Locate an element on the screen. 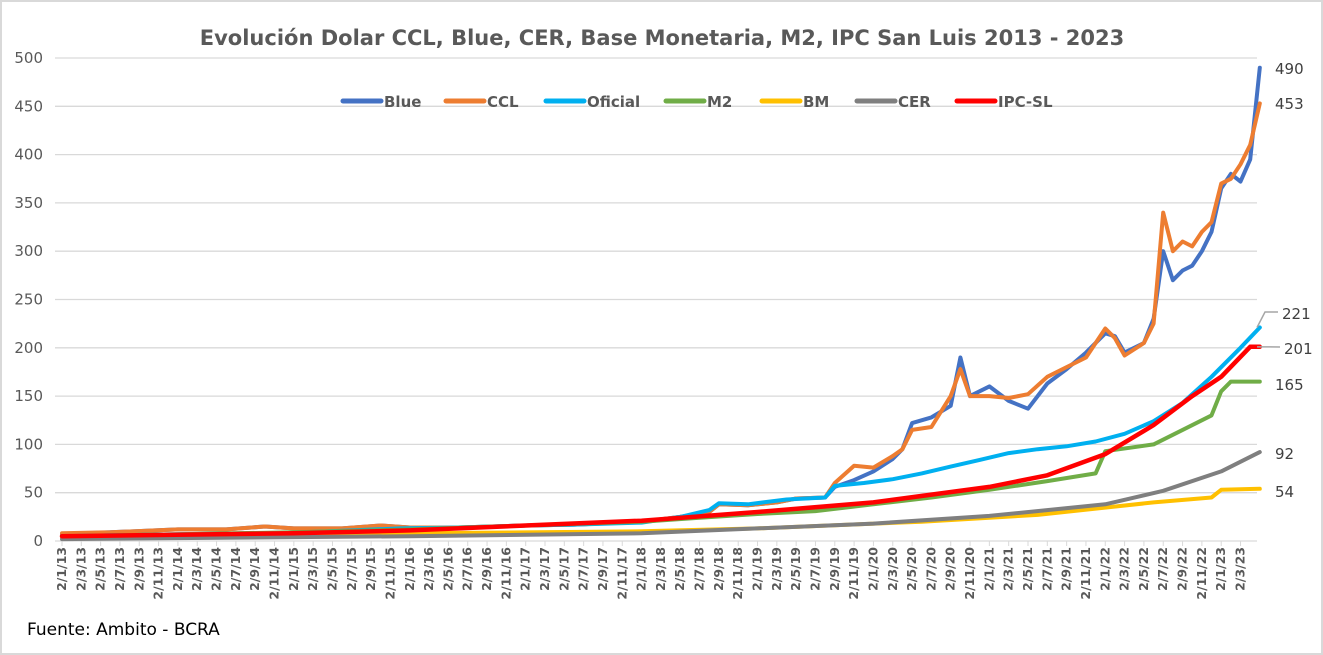  x-tick-label: 2/11/20 is located at coordinates (969, 573).